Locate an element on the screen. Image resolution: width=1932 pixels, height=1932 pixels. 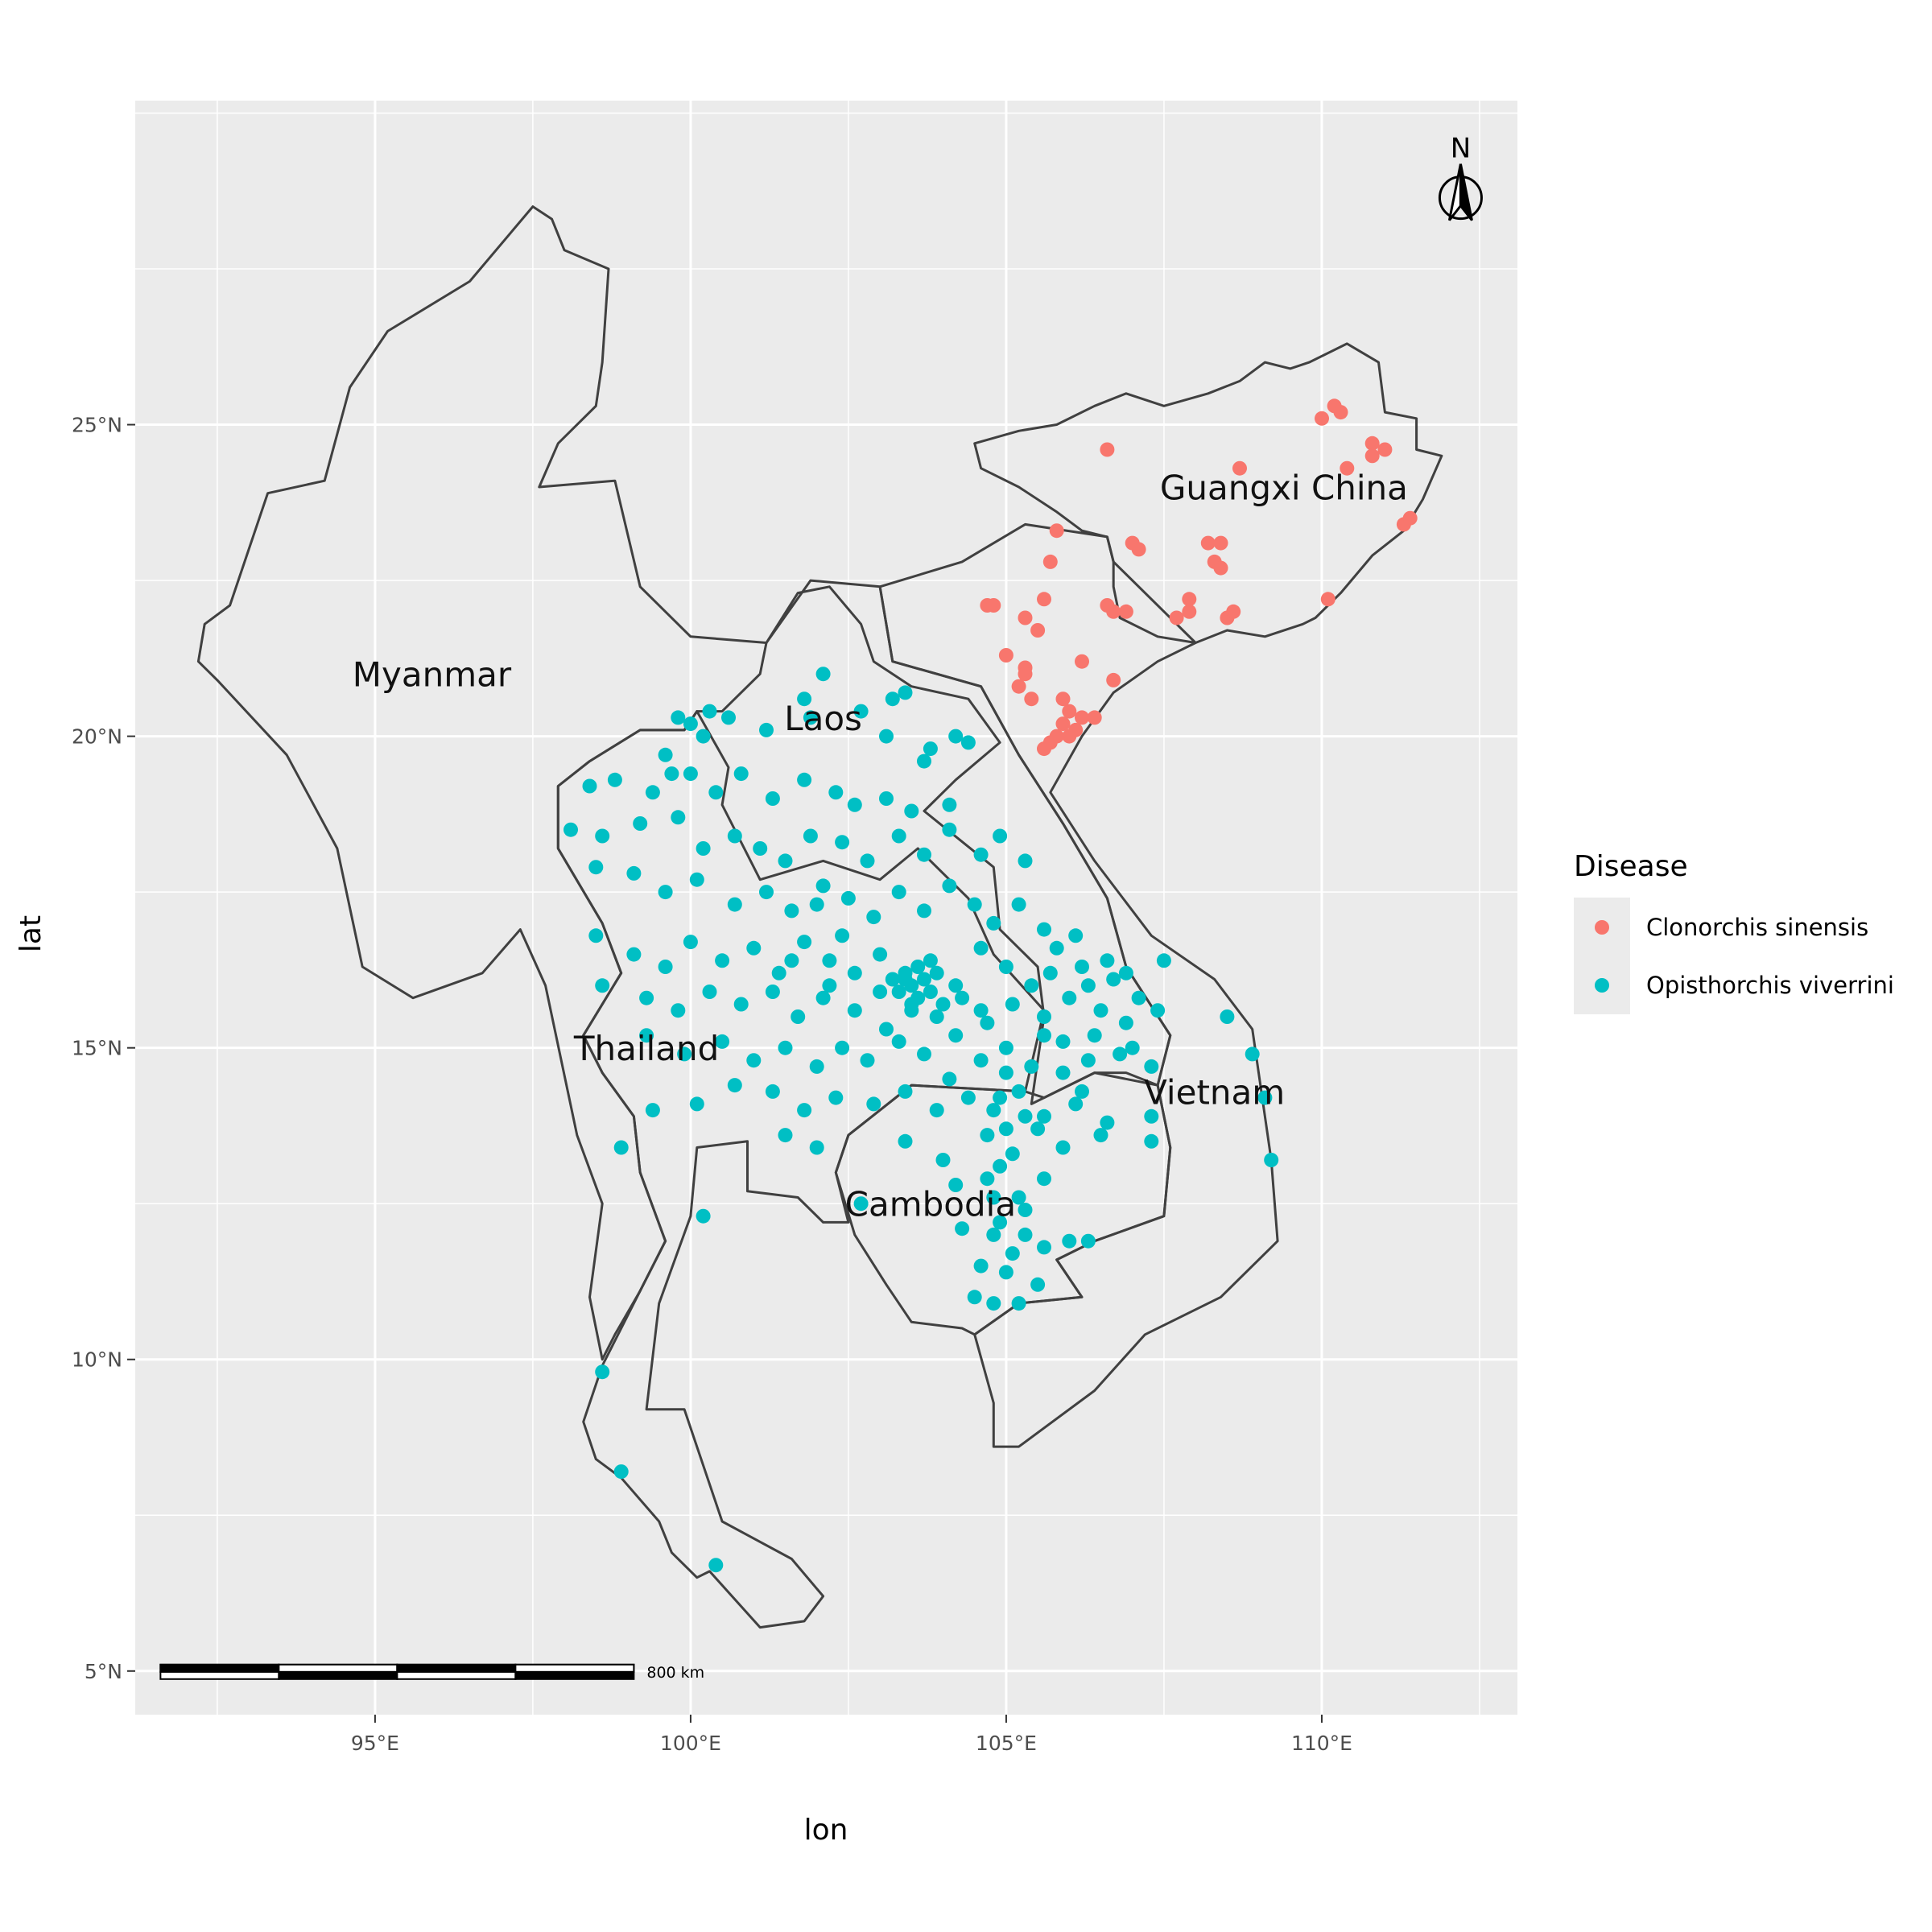
country-label: Vietnam is located at coordinates (1214, 1092).